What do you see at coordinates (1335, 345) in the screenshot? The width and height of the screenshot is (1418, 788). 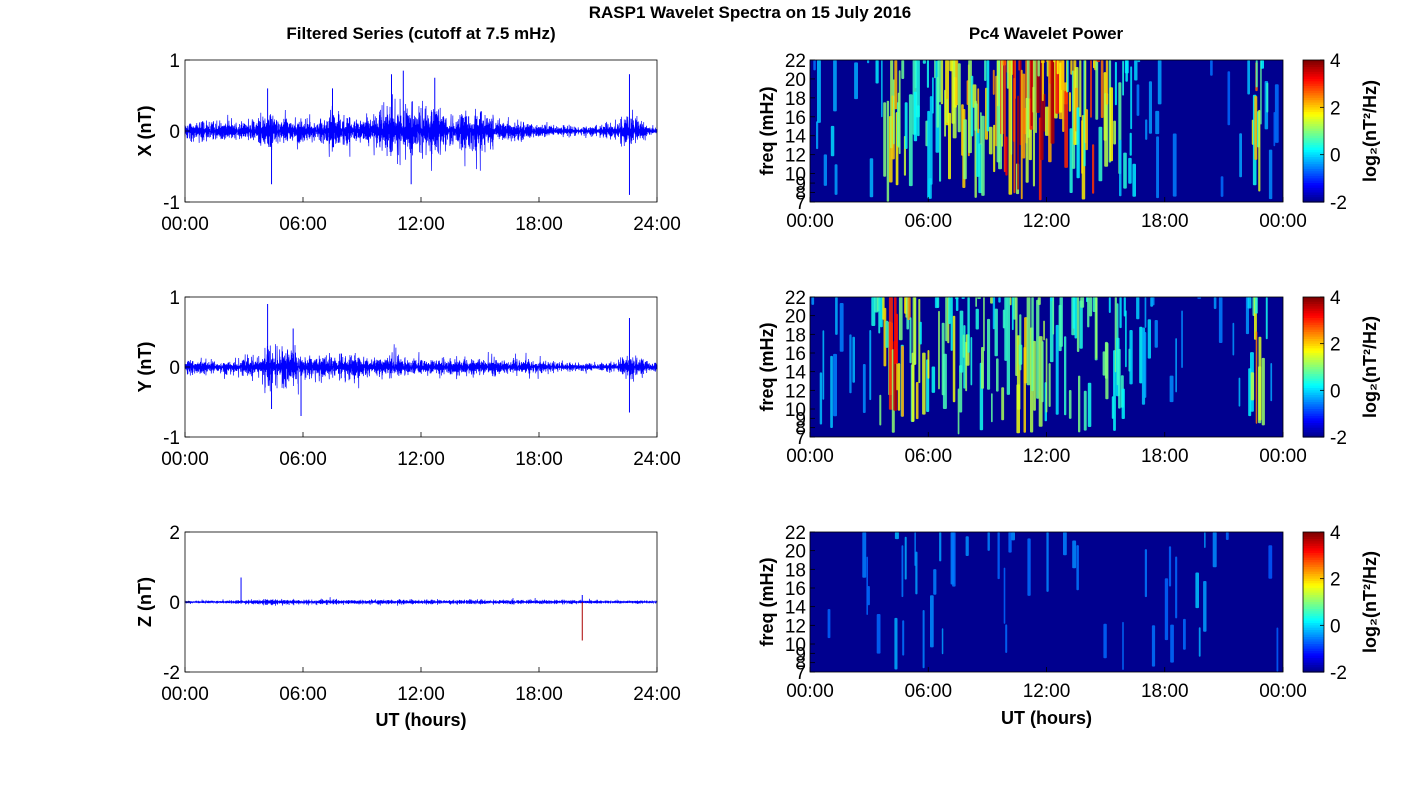 I see `y-wavelet-colorbar-tick-label: 2` at bounding box center [1335, 345].